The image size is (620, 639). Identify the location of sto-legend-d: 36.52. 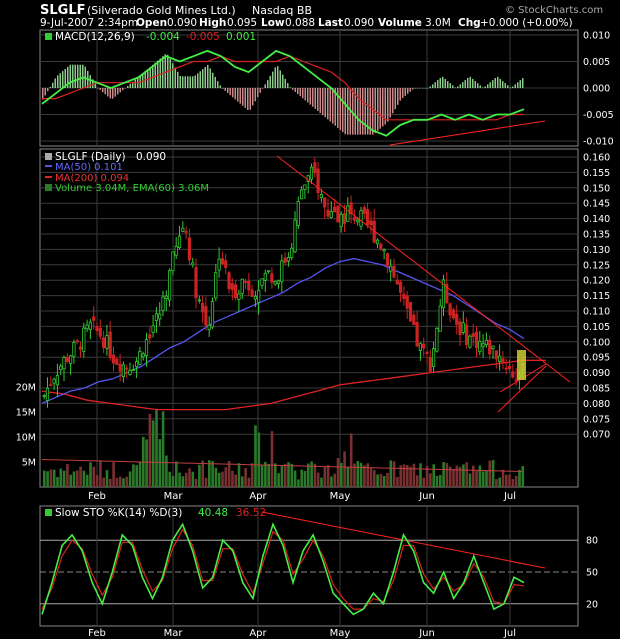
(251, 513).